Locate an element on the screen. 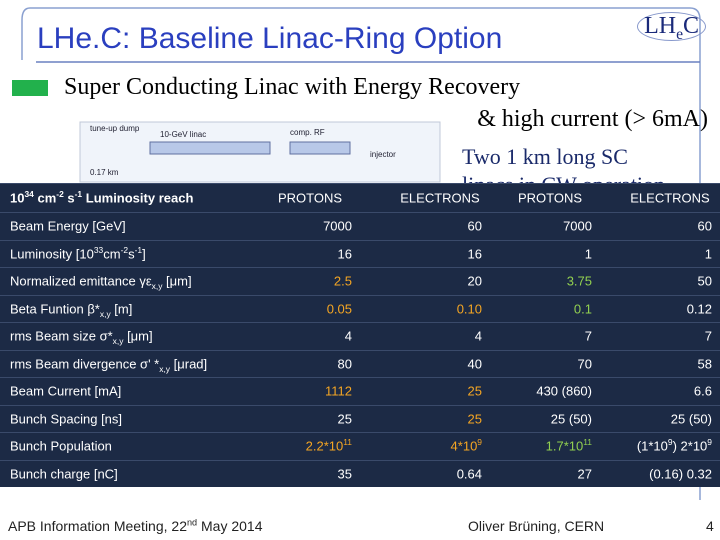 The image size is (720, 540). table-cell: 25 (50) is located at coordinates (571, 419).